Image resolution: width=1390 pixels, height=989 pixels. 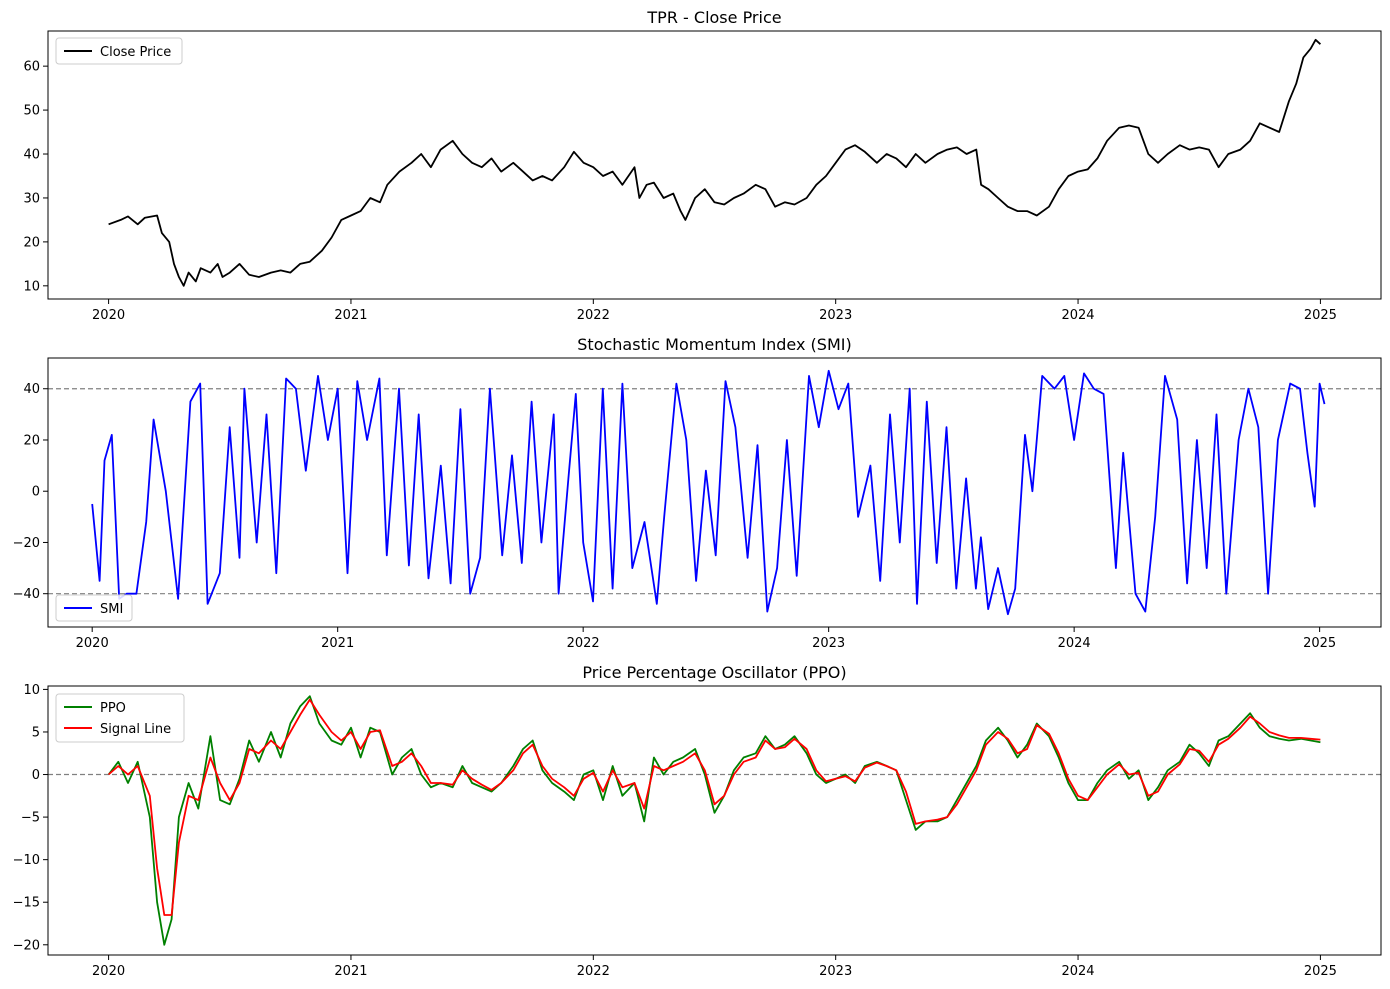 I want to click on y-tick-label: 5, so click(x=36, y=732).